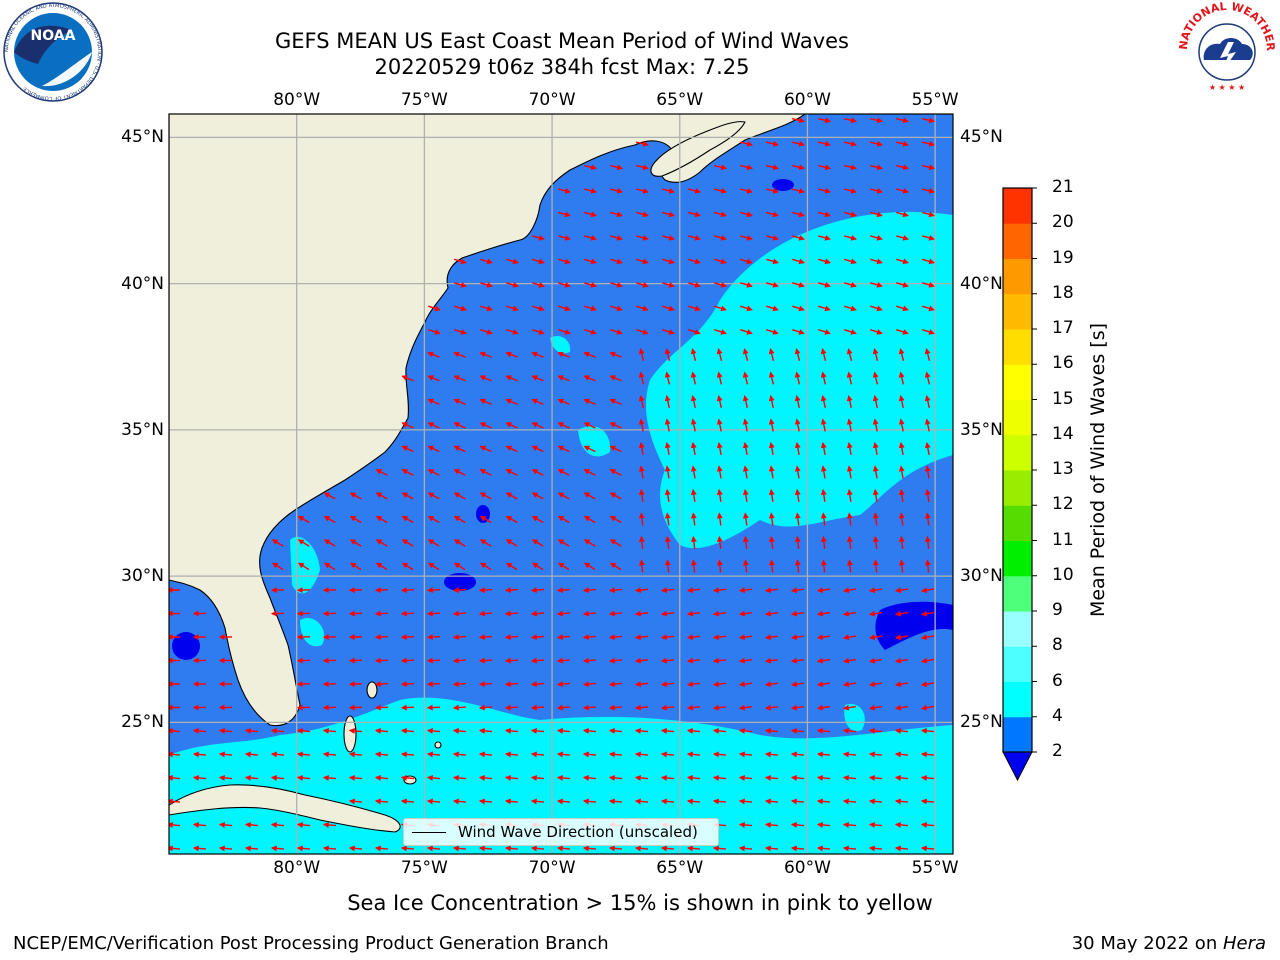 The width and height of the screenshot is (1280, 960). Describe the element at coordinates (552, 868) in the screenshot. I see `lon-label-bottom: 70°W` at that location.